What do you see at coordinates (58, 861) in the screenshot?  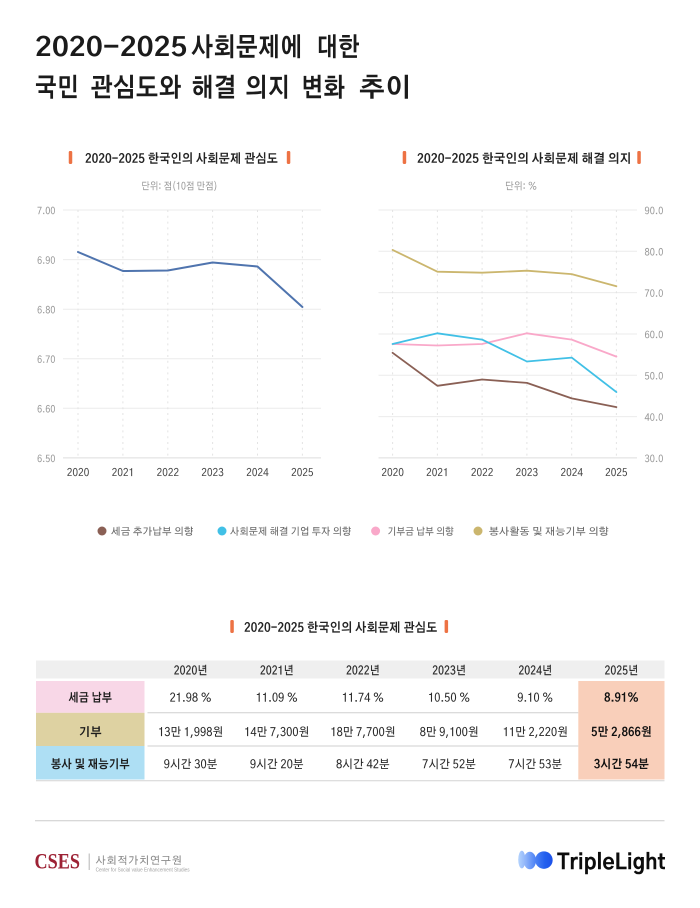 I see `svg-text: CSES` at bounding box center [58, 861].